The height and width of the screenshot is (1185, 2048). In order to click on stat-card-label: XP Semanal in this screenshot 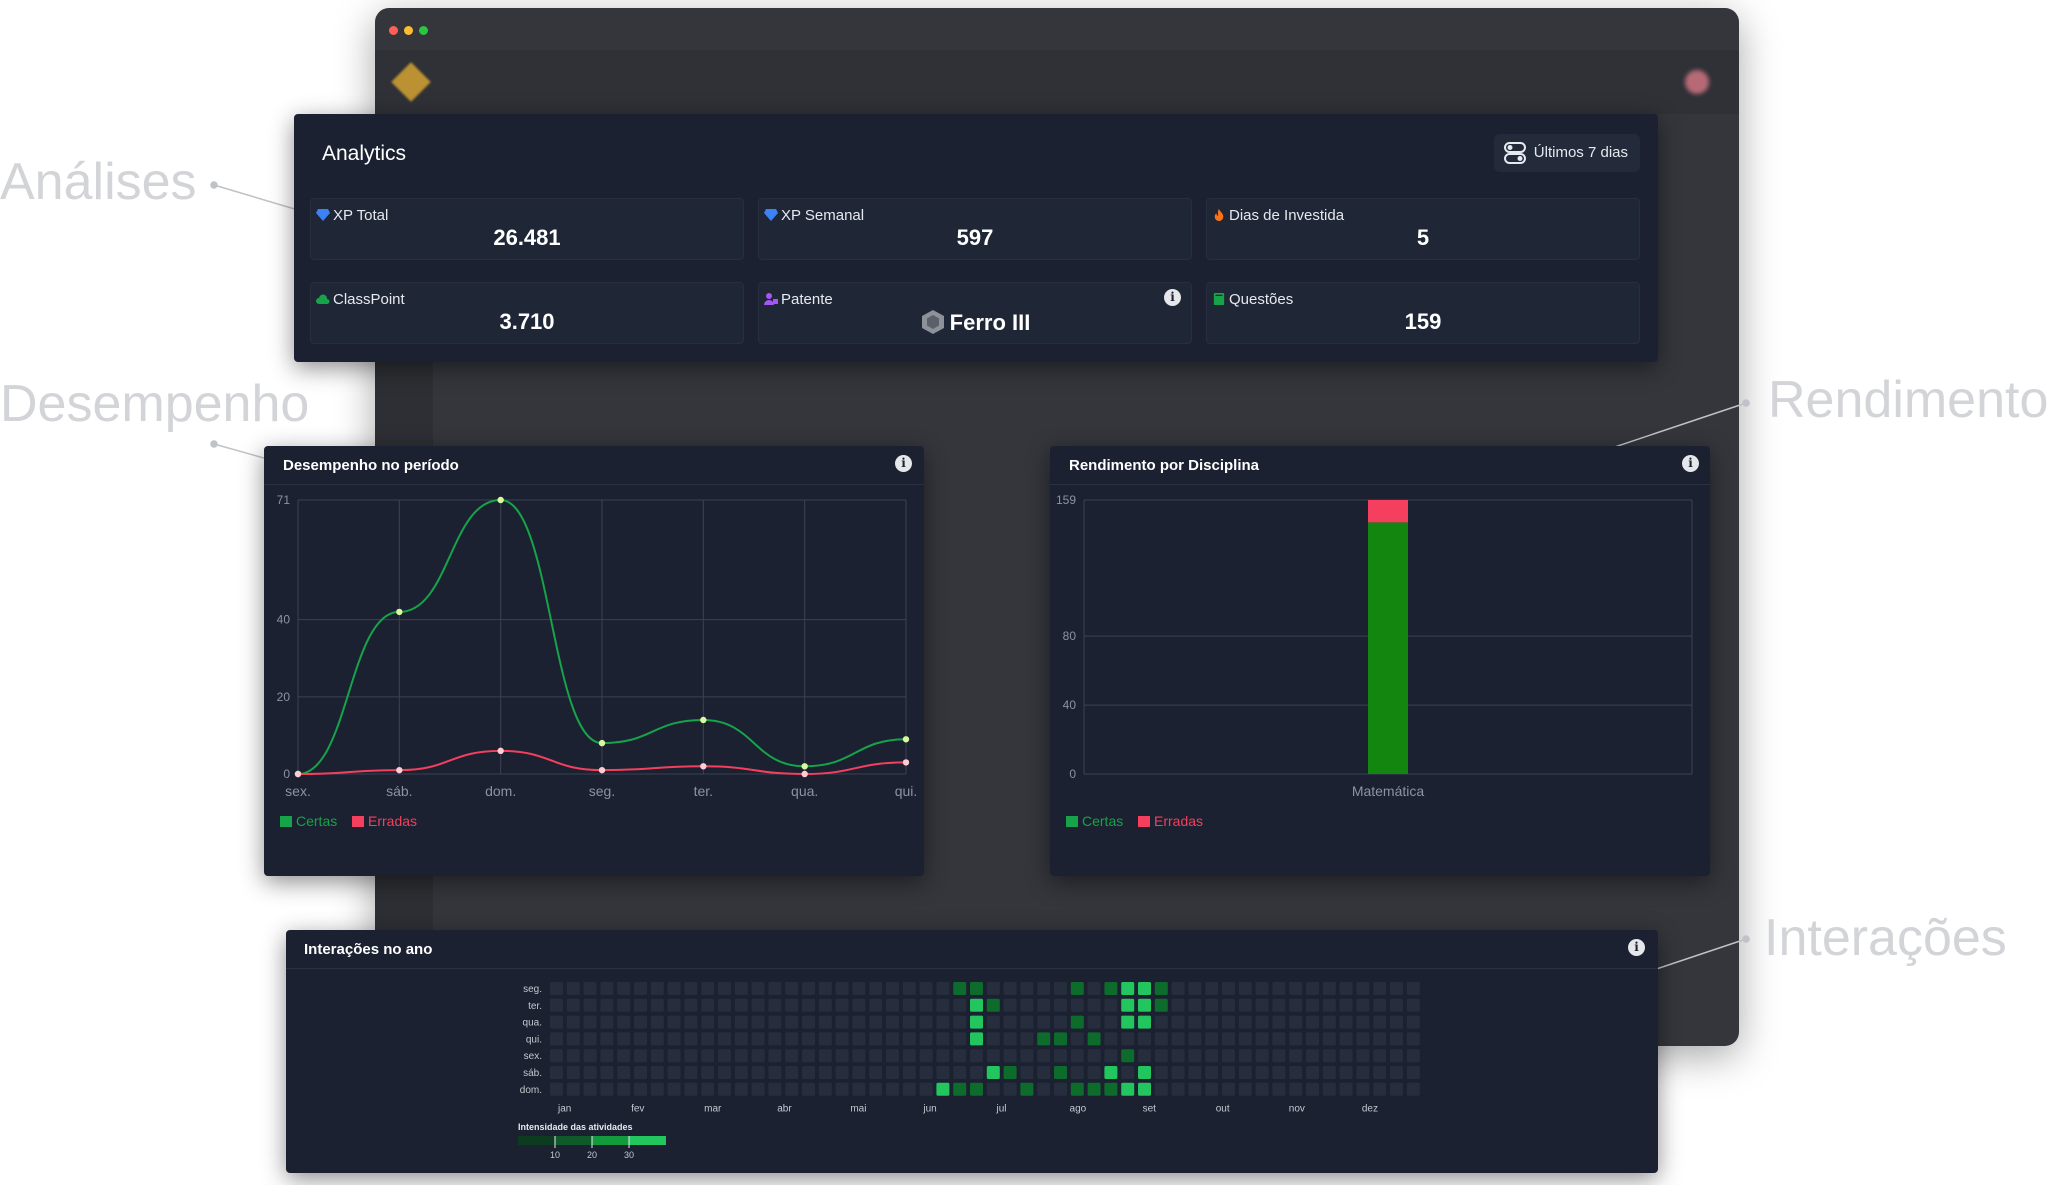, I will do `click(823, 215)`.